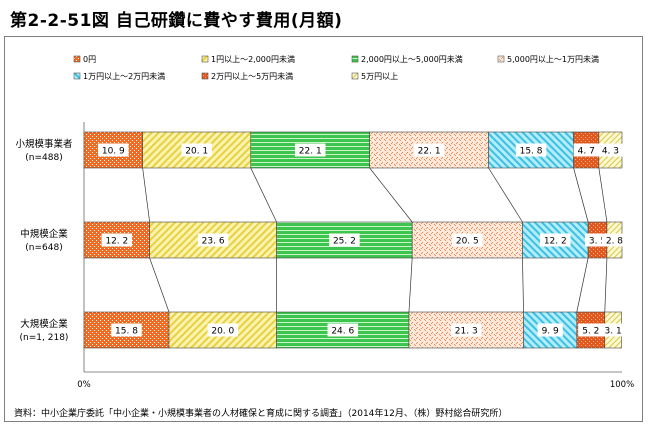 This screenshot has height=428, width=650. What do you see at coordinates (43, 144) in the screenshot?
I see `category-label: 小規模事業者` at bounding box center [43, 144].